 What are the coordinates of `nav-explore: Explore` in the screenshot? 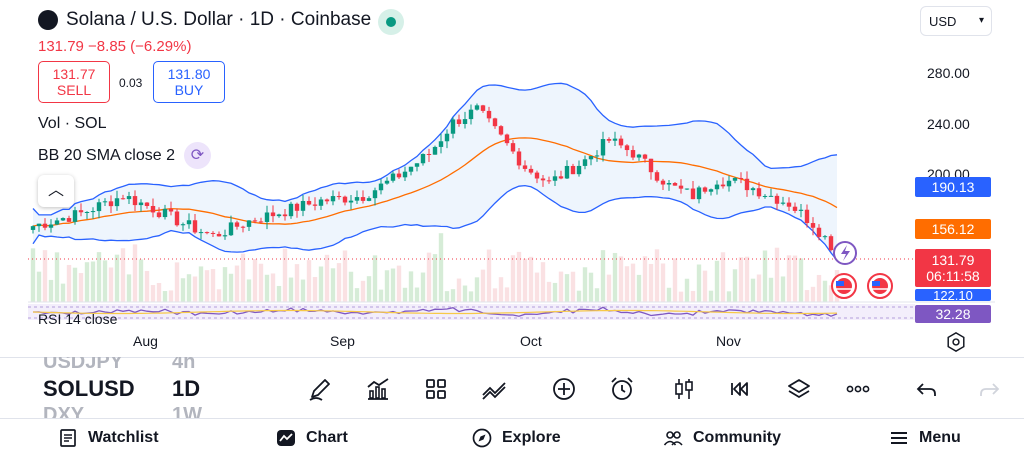 It's located at (516, 438).